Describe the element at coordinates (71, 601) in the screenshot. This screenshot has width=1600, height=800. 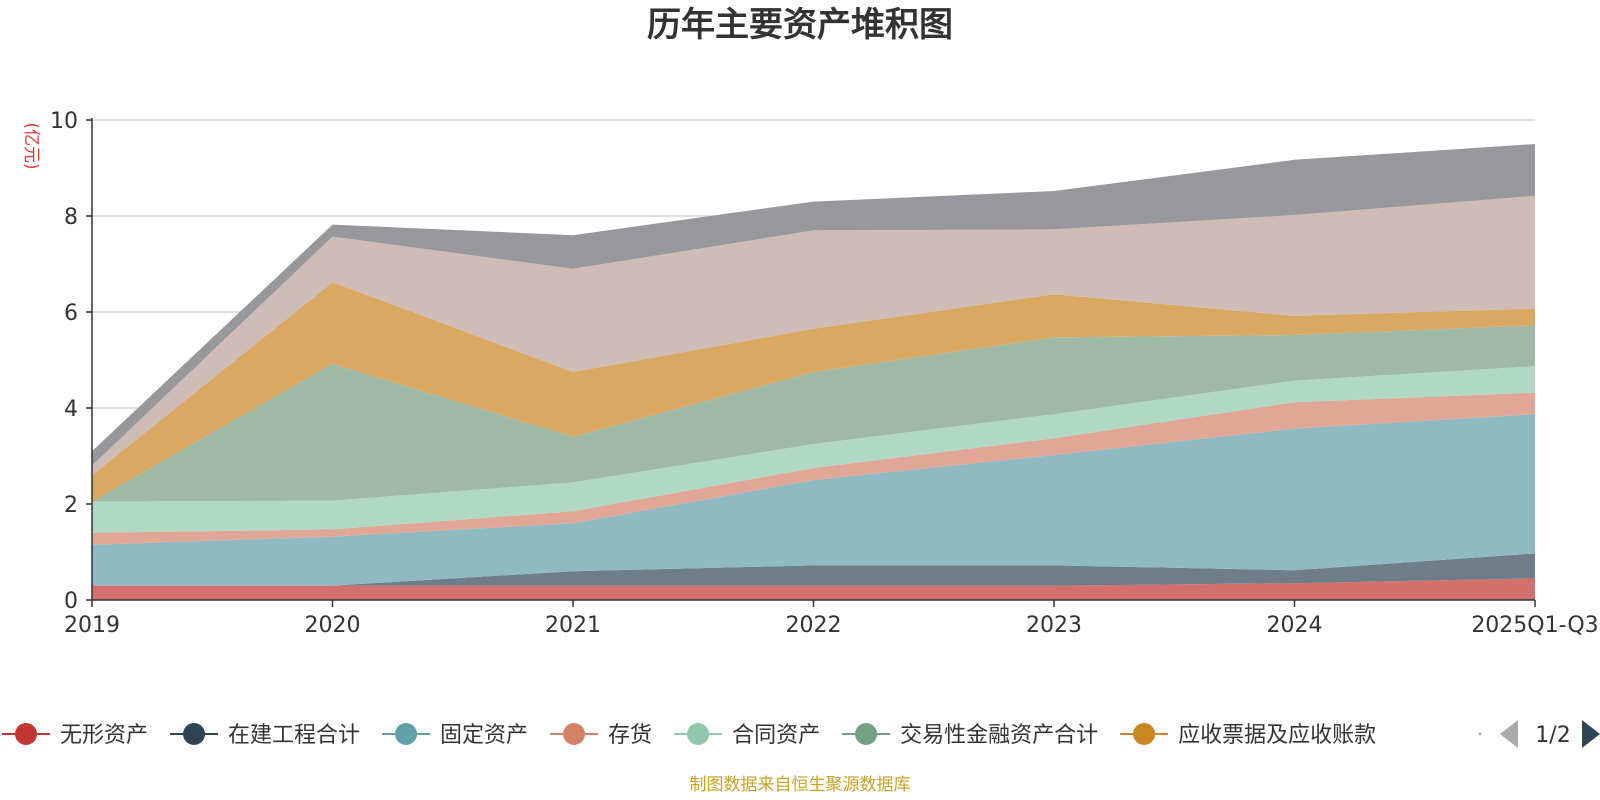
I see `y-tick-label: 0` at that location.